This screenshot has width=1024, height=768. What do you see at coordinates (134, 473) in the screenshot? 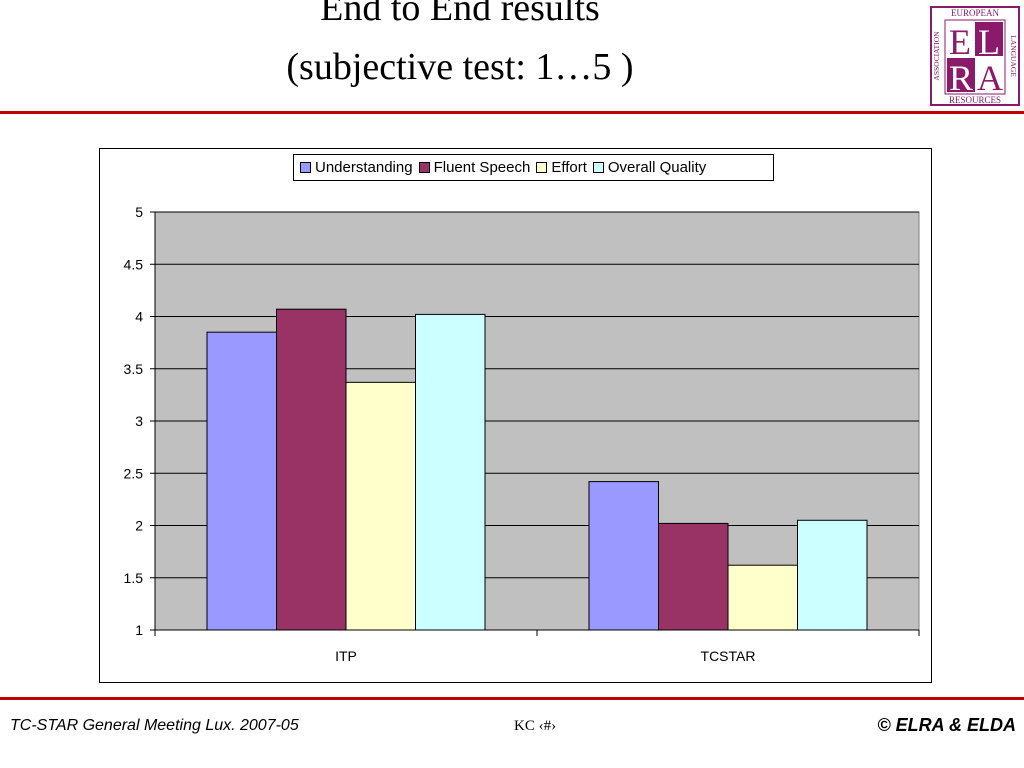
I see `y-tick-label: 2.5` at bounding box center [134, 473].